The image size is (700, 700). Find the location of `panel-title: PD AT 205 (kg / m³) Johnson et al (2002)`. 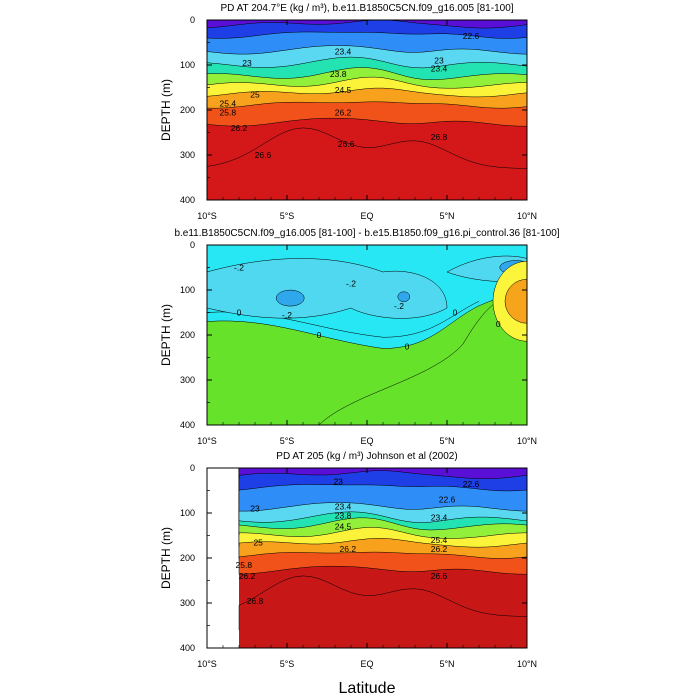

panel-title: PD AT 205 (kg / m³) Johnson et al (2002) is located at coordinates (366, 456).